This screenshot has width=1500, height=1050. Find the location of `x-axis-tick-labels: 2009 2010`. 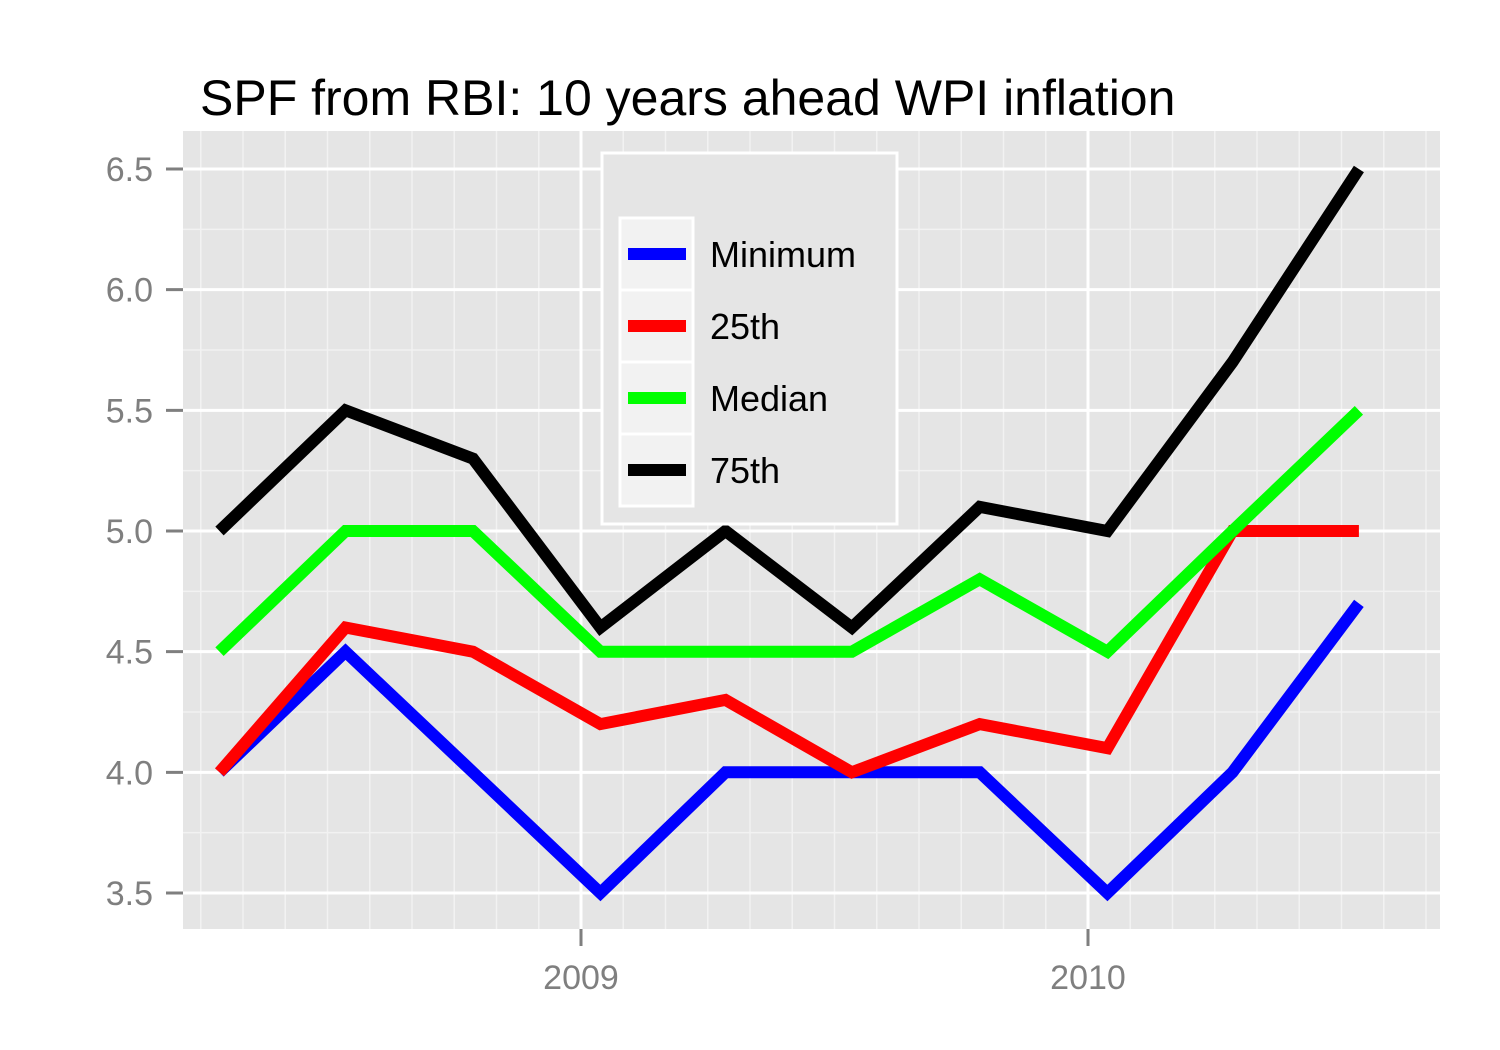

x-axis-tick-labels: 2009 2010 is located at coordinates (834, 978).